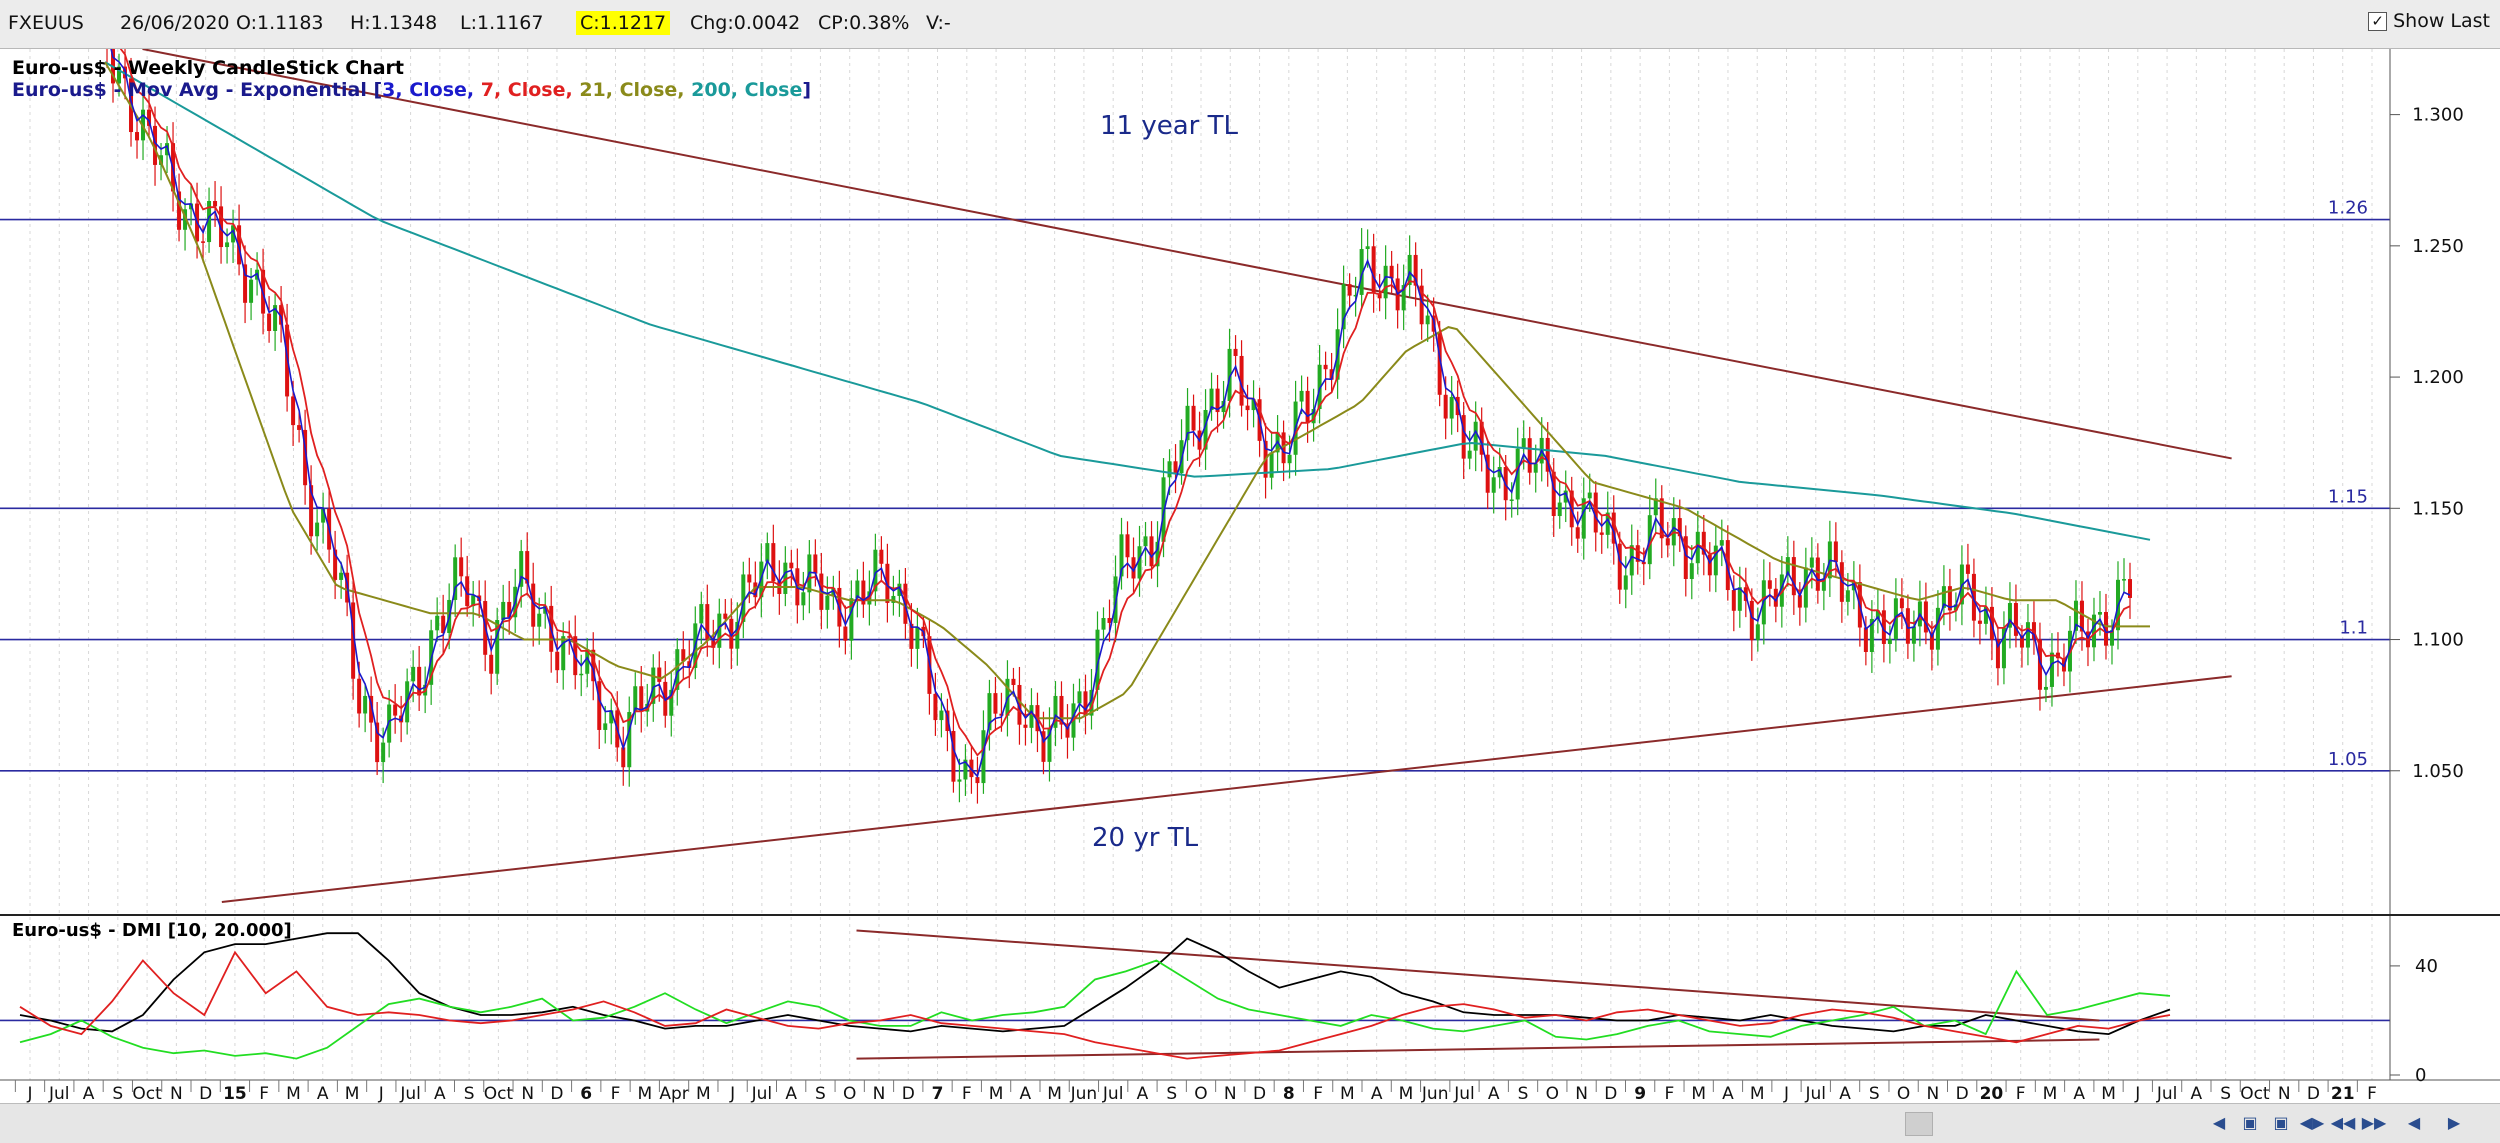 The width and height of the screenshot is (2500, 1143). Describe the element at coordinates (2414, 1123) in the screenshot. I see `step-left-icon: ◀` at that location.